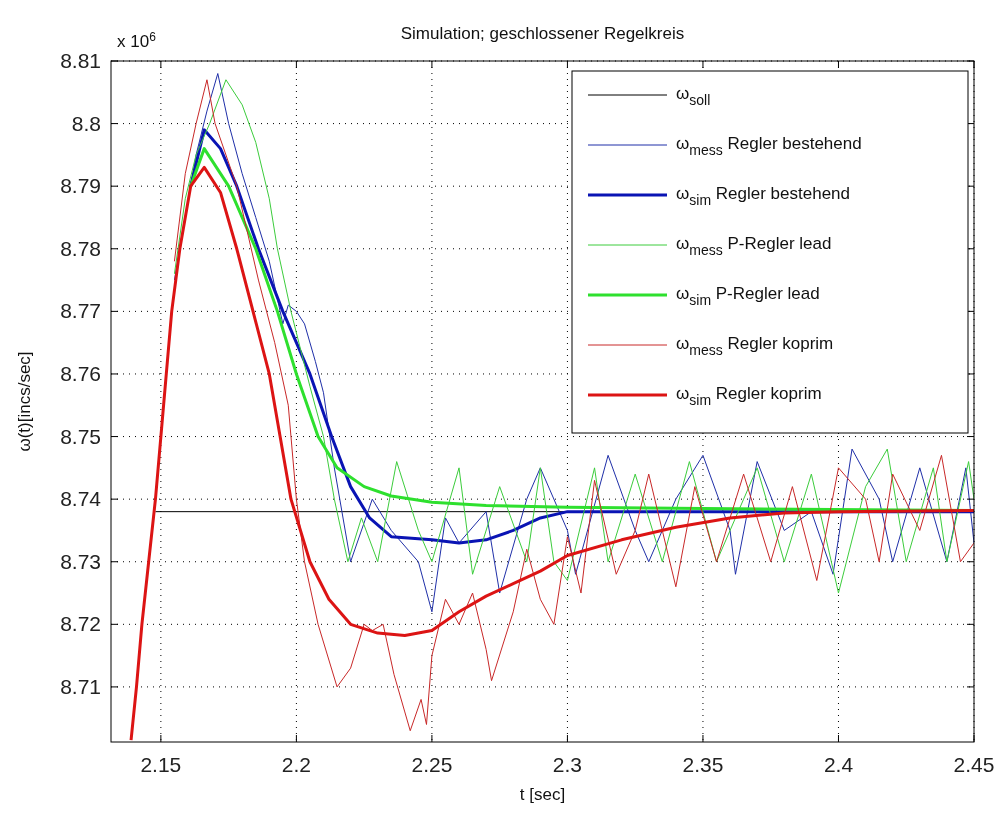 The height and width of the screenshot is (814, 1005). What do you see at coordinates (542, 33) in the screenshot?
I see `chart-title: Simulation; geschlossener Regelkreis` at bounding box center [542, 33].